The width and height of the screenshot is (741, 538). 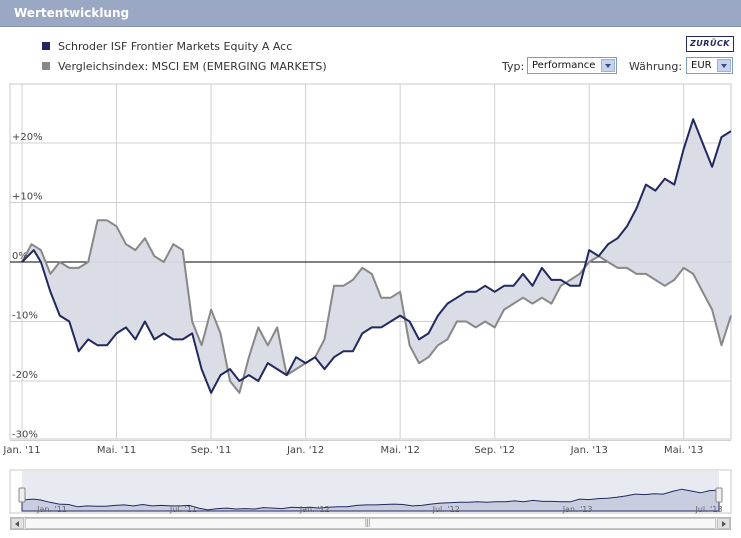 What do you see at coordinates (564, 65) in the screenshot?
I see `typ-select-value: Performance` at bounding box center [564, 65].